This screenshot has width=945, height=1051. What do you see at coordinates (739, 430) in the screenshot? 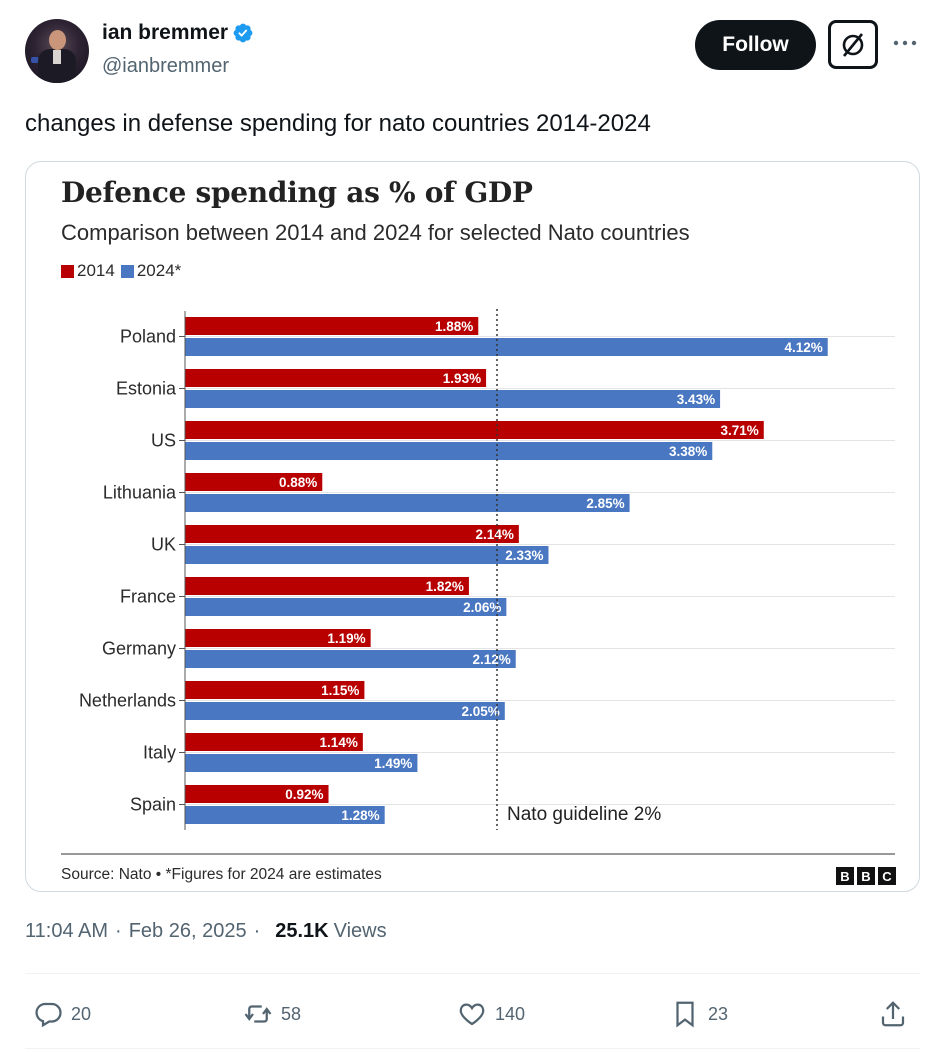
I see `value-label-2014: 3.71%` at bounding box center [739, 430].